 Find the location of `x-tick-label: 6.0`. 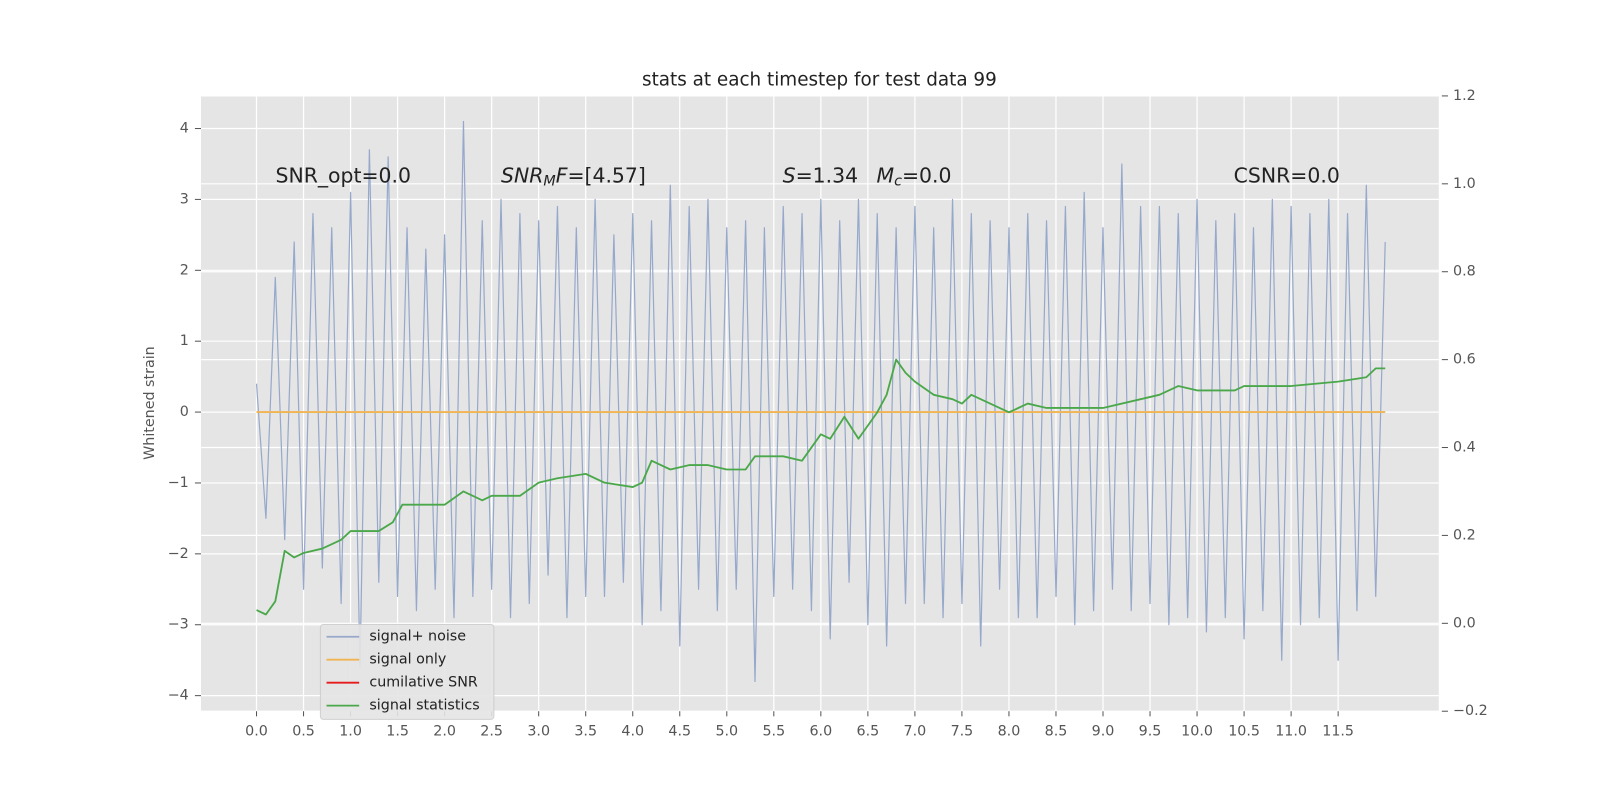

x-tick-label: 6.0 is located at coordinates (820, 732).